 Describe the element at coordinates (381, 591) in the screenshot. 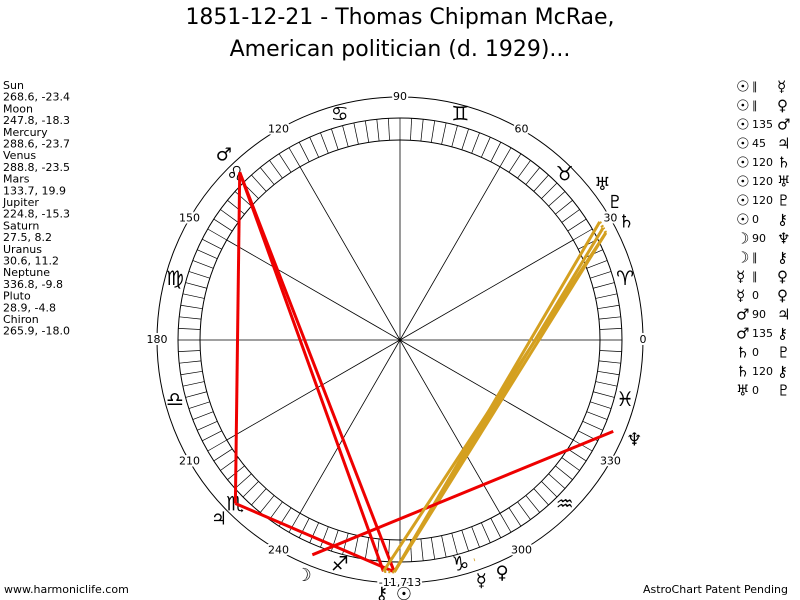

I see `planet-glyph: ⚷` at that location.